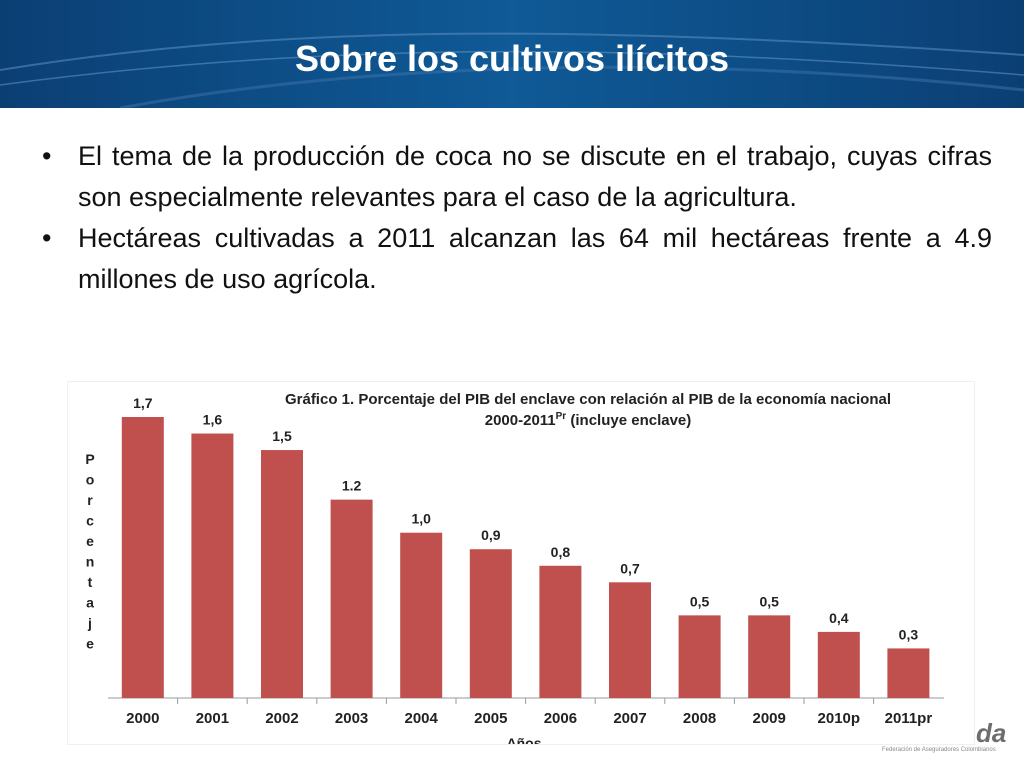  I want to click on data-label-2005: 0,9, so click(491, 535).